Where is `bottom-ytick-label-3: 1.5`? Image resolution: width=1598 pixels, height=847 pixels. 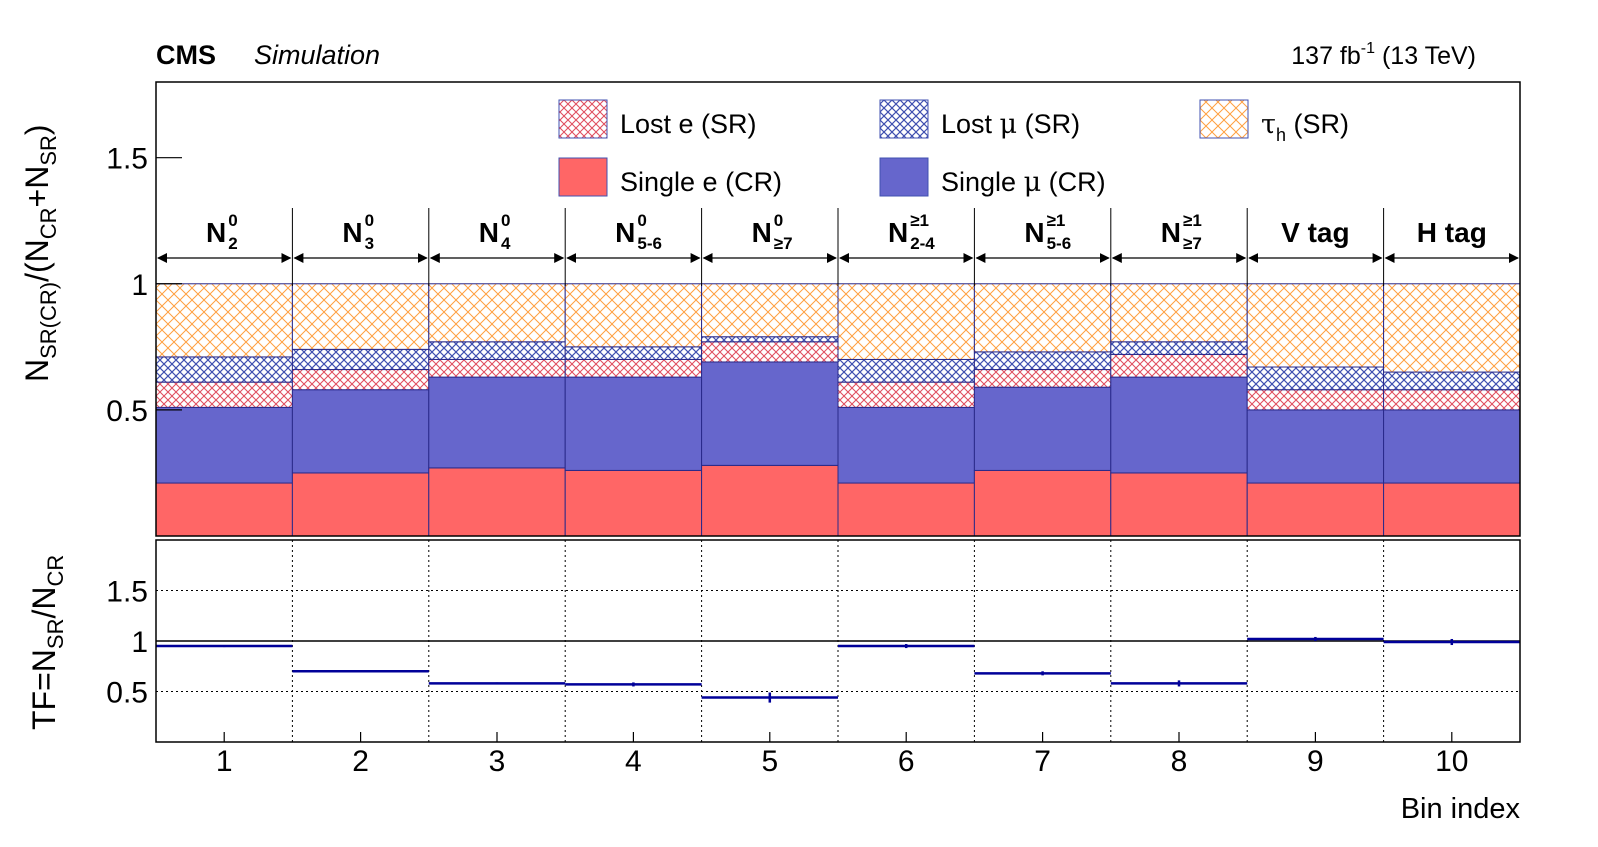 bottom-ytick-label-3: 1.5 is located at coordinates (127, 592).